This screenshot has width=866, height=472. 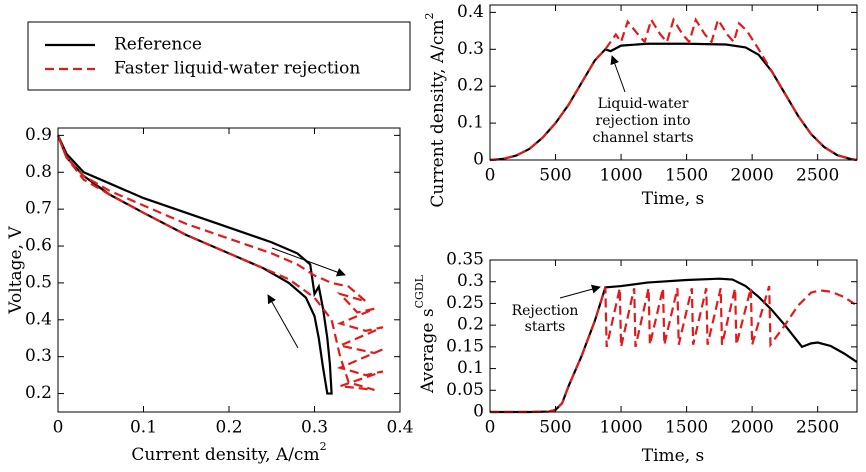 I want to click on annotation: channel starts, so click(x=642, y=138).